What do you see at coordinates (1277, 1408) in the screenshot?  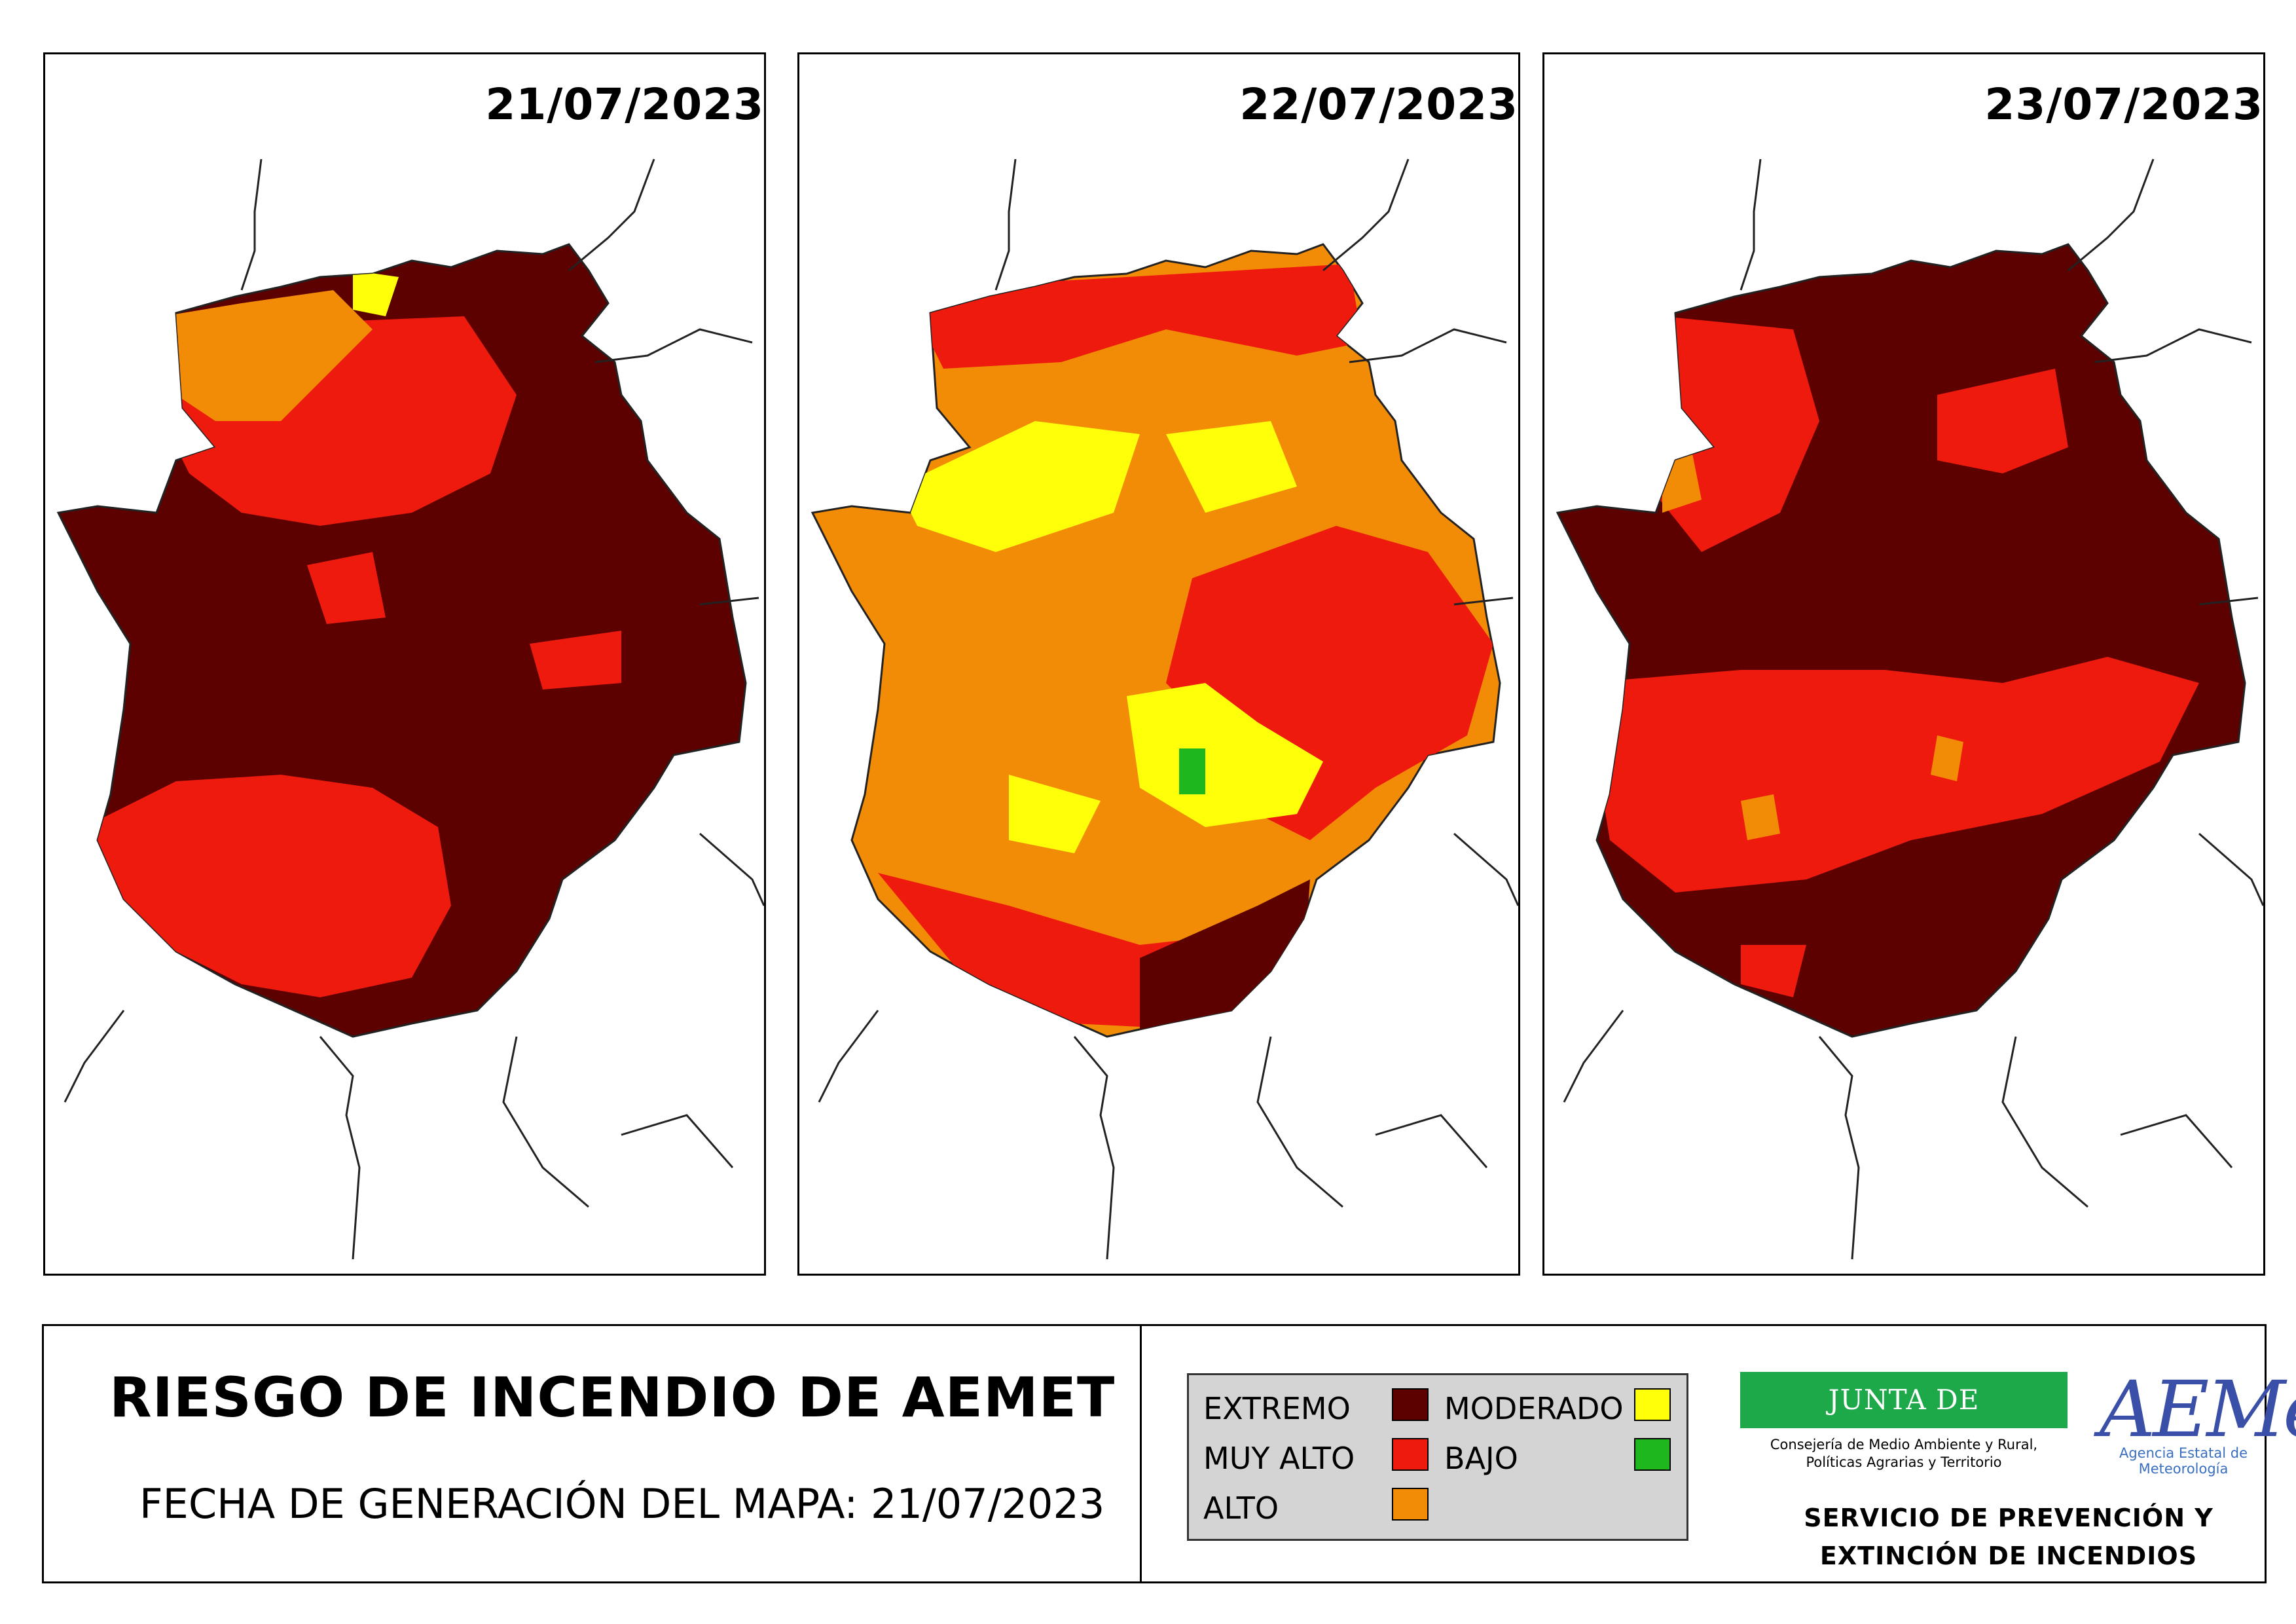 I see `legend-label-extremo: EXTREMO` at bounding box center [1277, 1408].